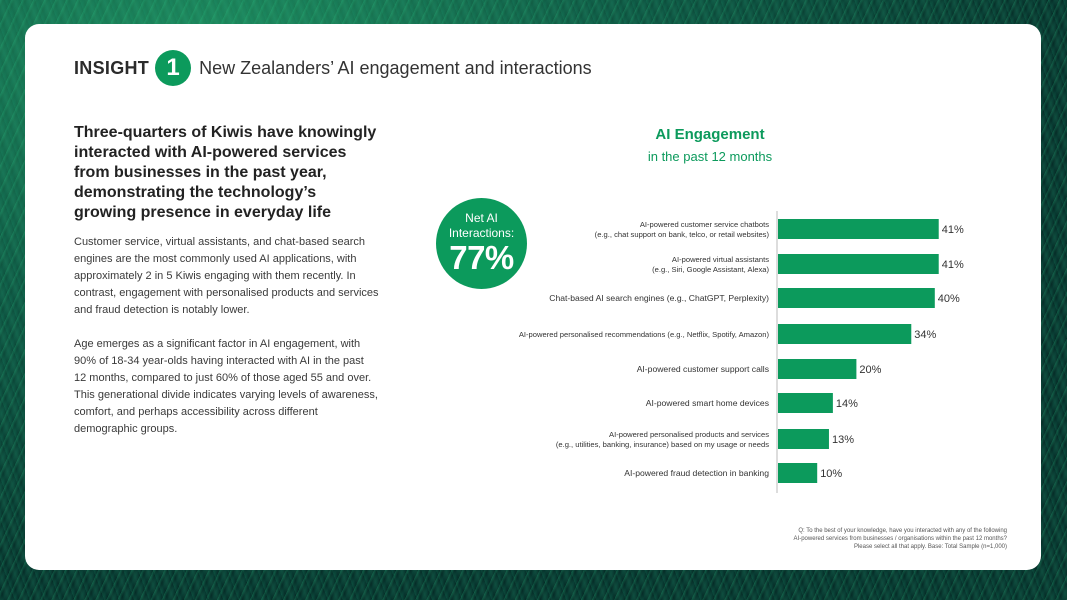  Describe the element at coordinates (720, 259) in the screenshot. I see `category-label: AI-powered virtual assistants` at that location.